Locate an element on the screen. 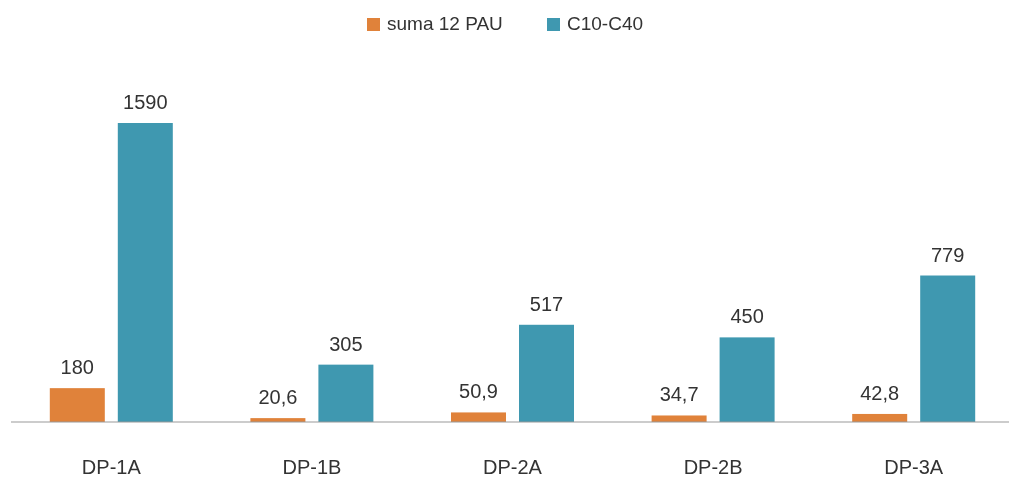  data-label: 517 is located at coordinates (546, 303).